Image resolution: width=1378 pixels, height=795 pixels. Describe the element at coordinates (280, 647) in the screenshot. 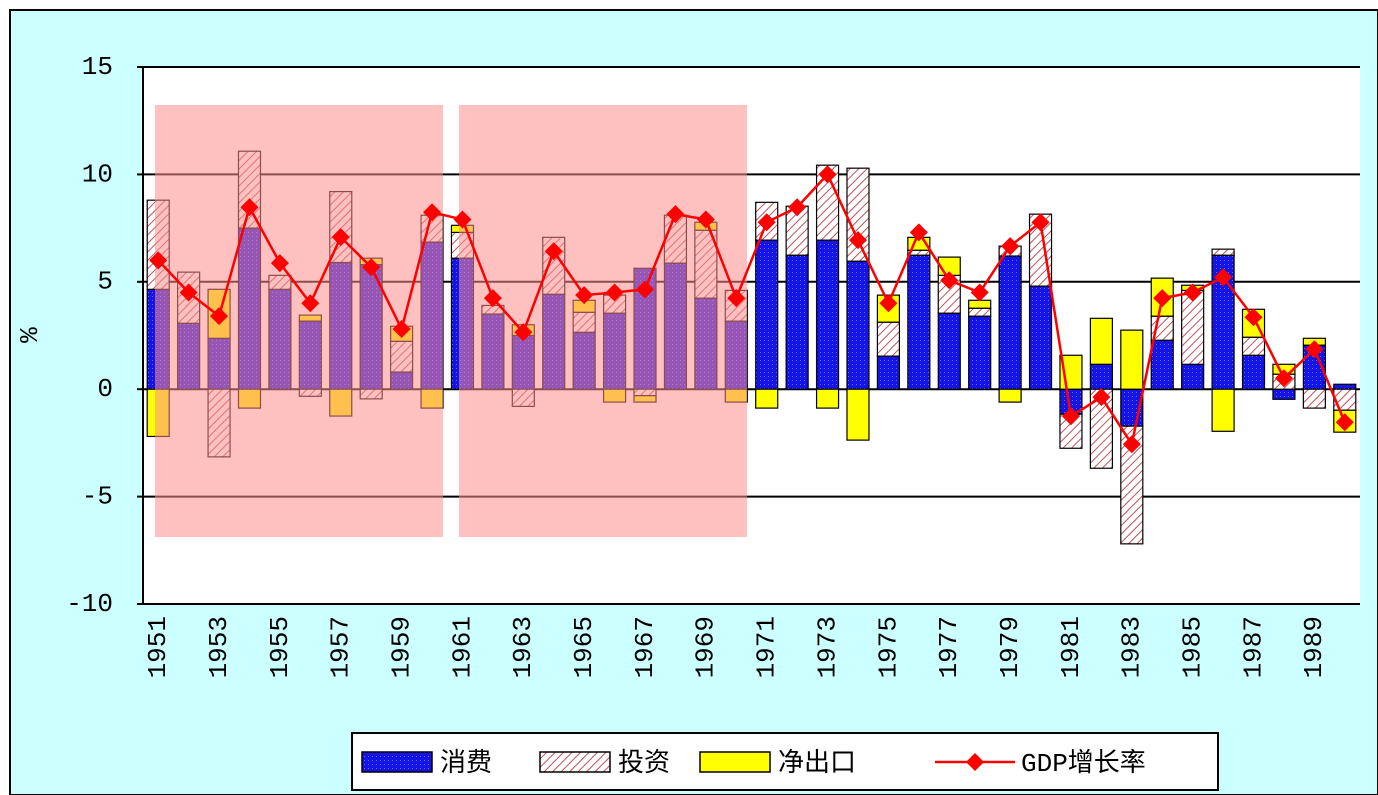

I see `x-tick-label: 1955` at that location.